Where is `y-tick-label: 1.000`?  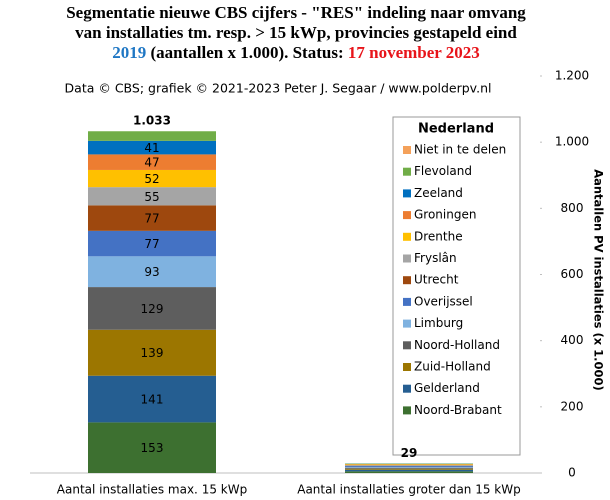
y-tick-label: 1.000 is located at coordinates (572, 142).